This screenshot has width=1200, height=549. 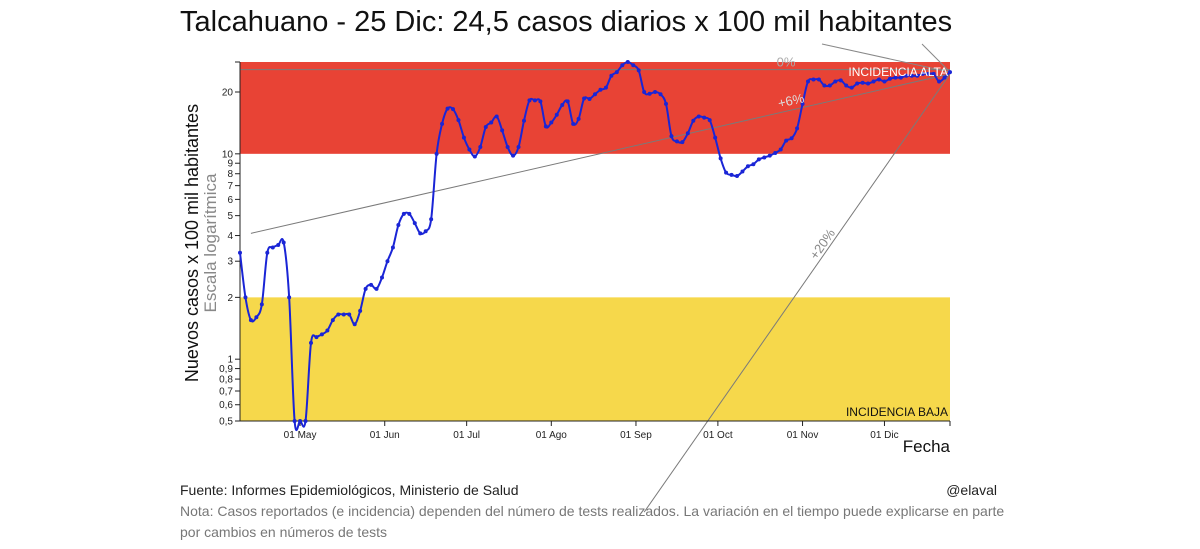 I want to click on y-tick-label: 2, so click(x=230, y=298).